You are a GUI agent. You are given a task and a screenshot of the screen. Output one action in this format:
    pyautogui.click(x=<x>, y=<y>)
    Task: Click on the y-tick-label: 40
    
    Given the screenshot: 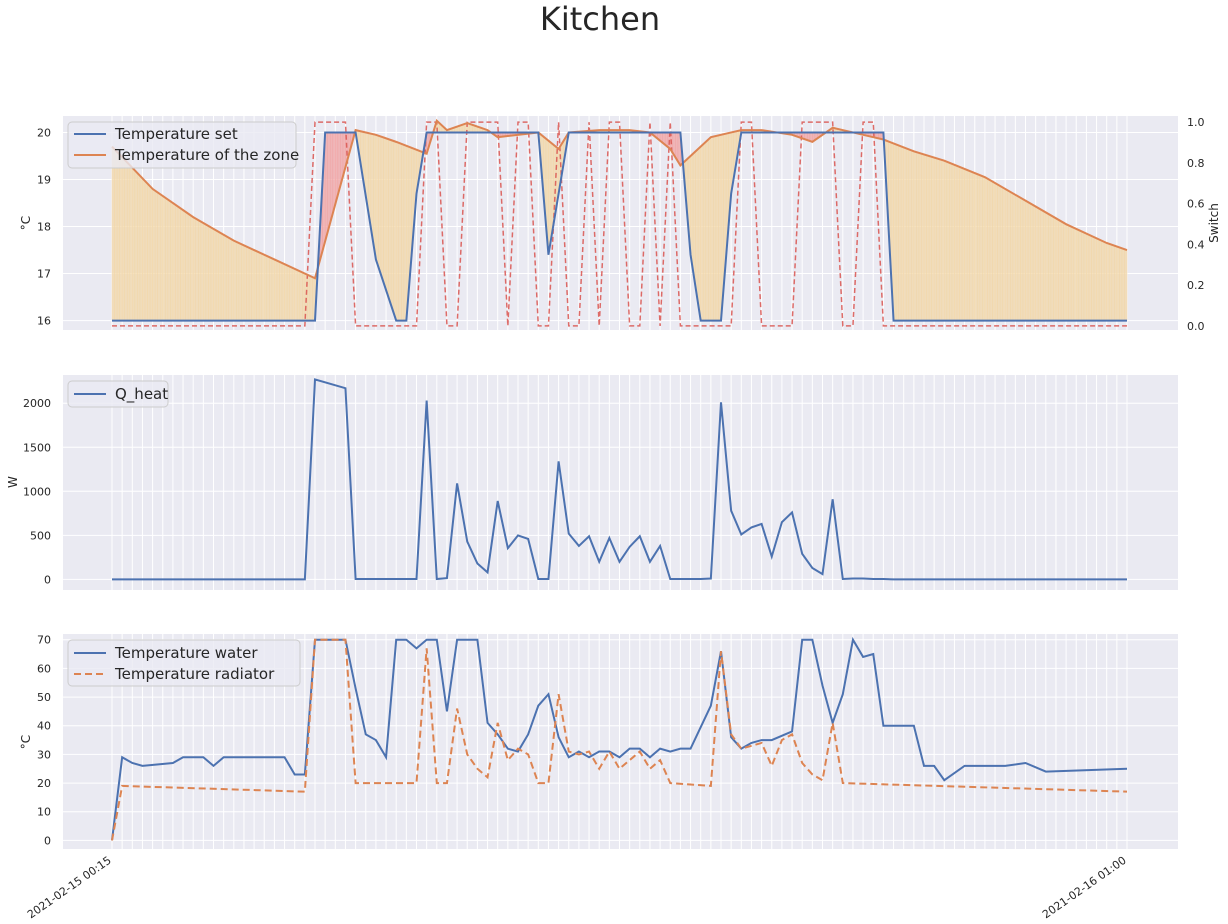 What is the action you would take?
    pyautogui.click(x=44, y=726)
    